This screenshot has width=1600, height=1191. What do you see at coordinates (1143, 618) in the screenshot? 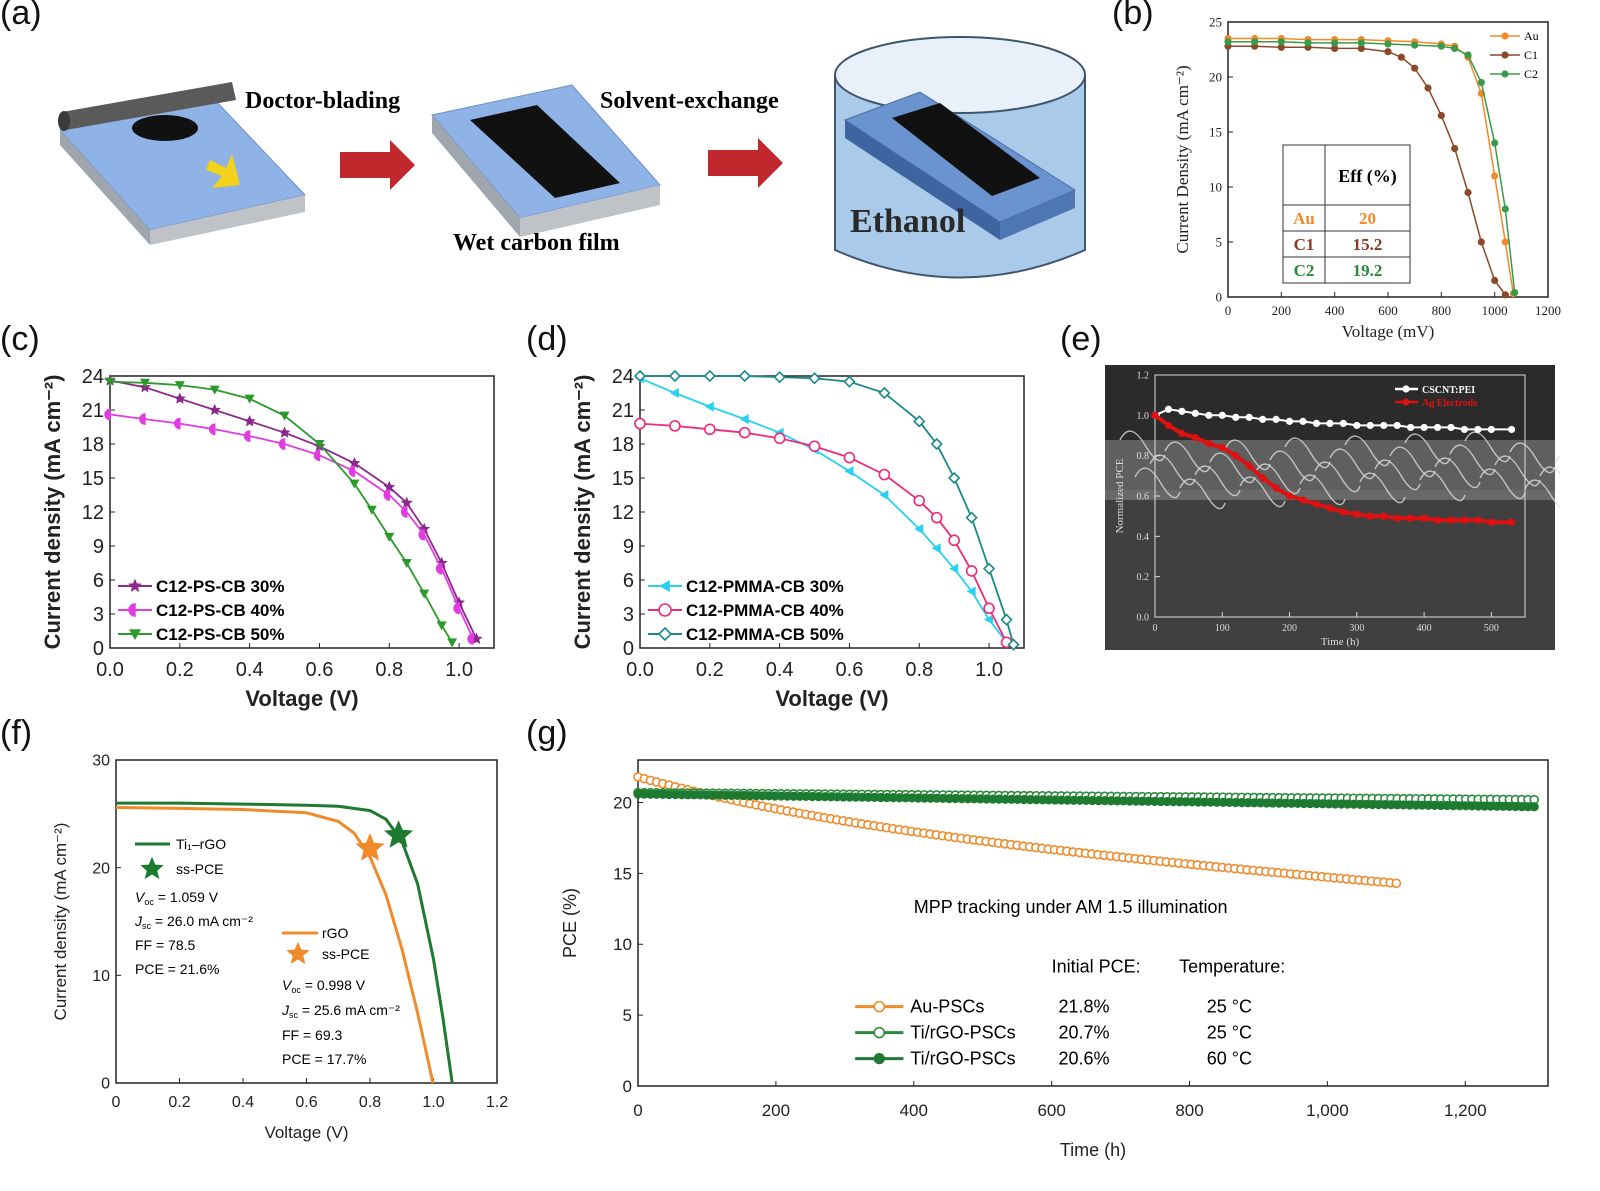
I see `y-tick-label: 0.0` at bounding box center [1143, 618].